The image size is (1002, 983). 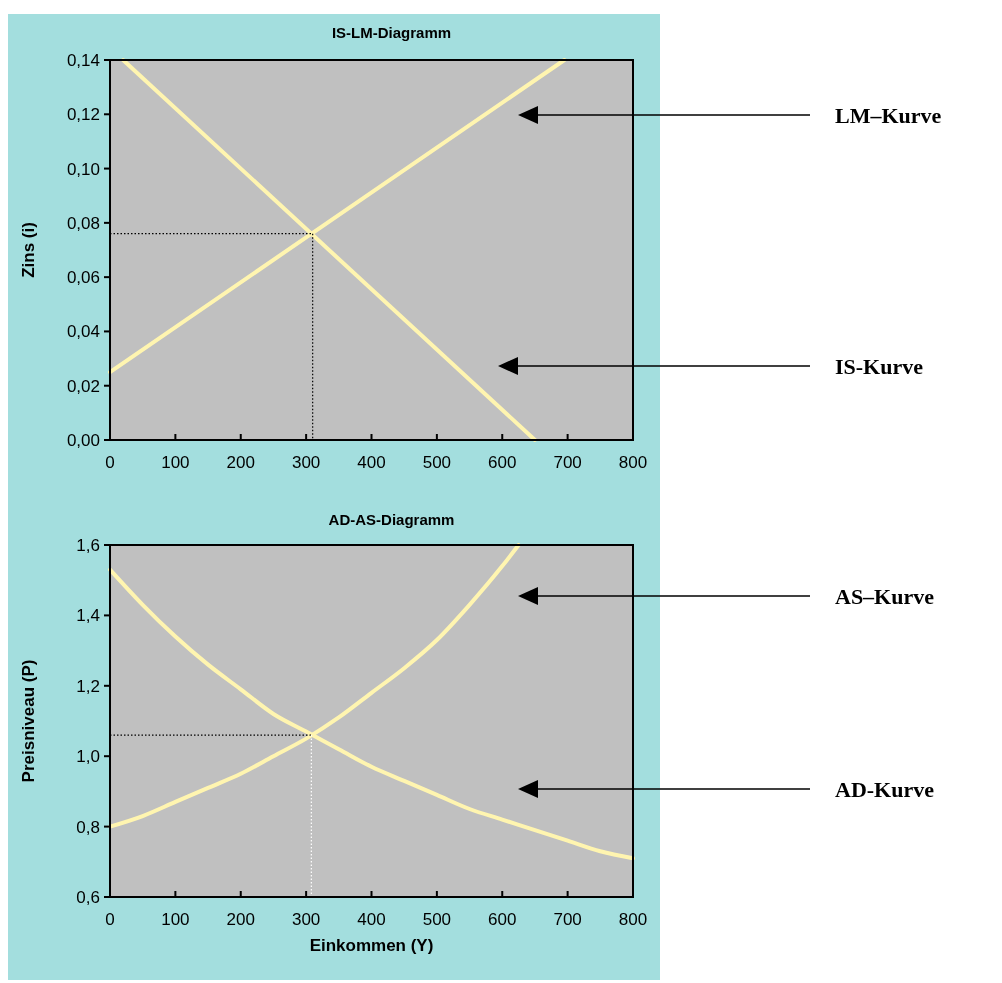 I want to click on y-tick-label: 0,6, so click(x=88, y=897).